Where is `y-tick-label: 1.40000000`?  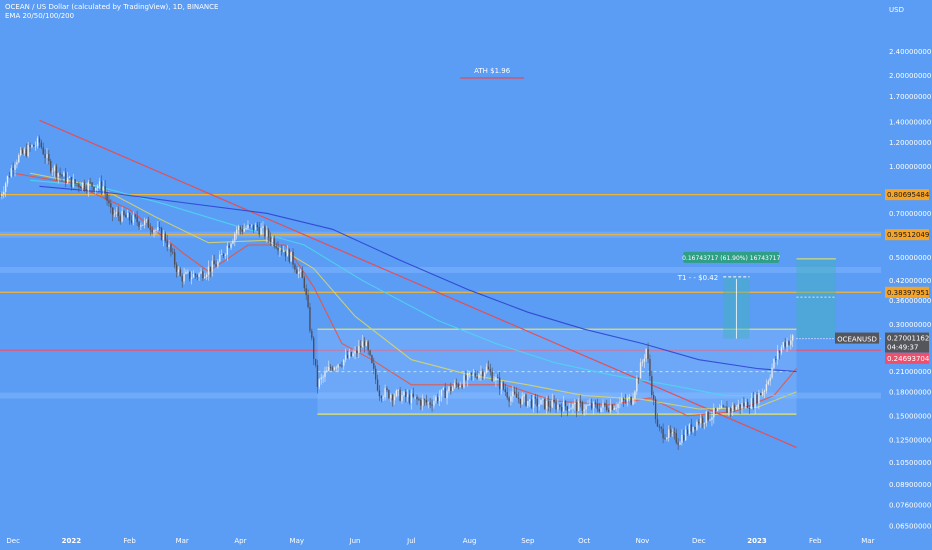 y-tick-label: 1.40000000 is located at coordinates (910, 123).